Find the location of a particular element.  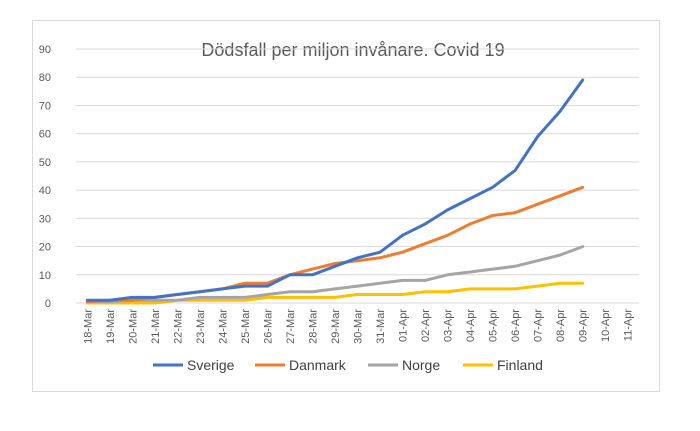

x-tick-label: 27-Mar is located at coordinates (291, 326).